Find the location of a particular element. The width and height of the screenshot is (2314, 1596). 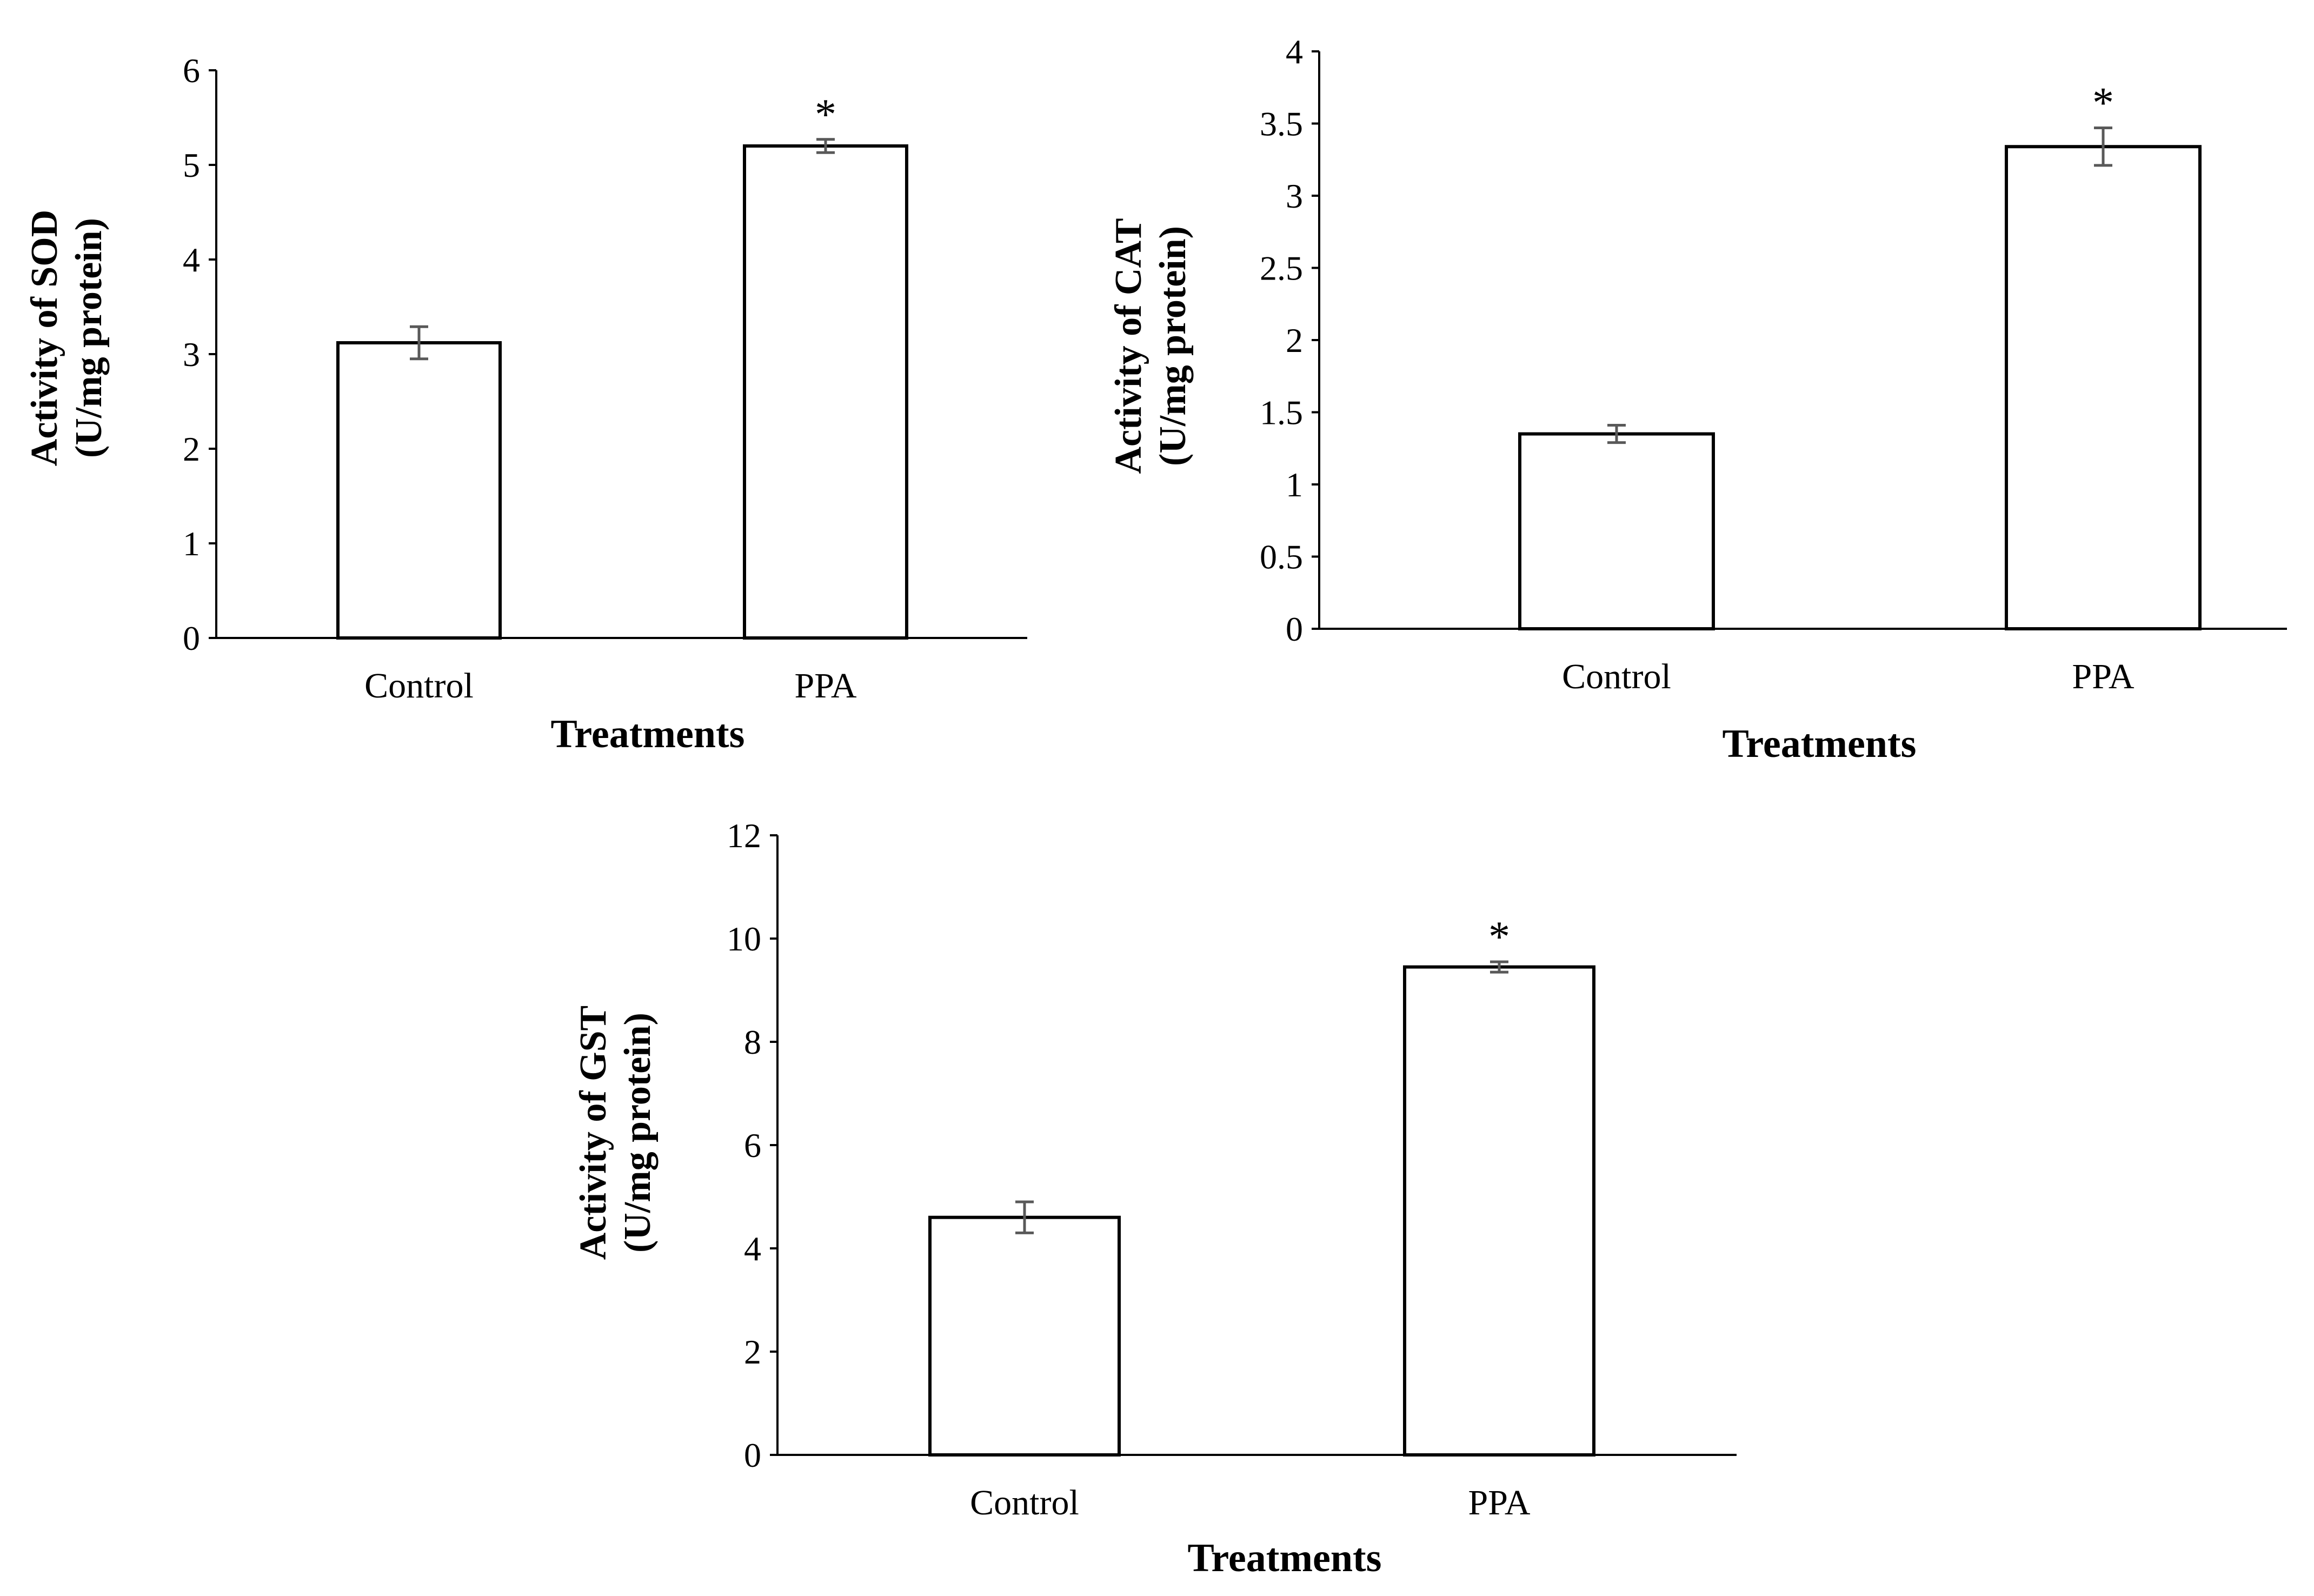

y-tick-label: 3.5 is located at coordinates (1282, 124).